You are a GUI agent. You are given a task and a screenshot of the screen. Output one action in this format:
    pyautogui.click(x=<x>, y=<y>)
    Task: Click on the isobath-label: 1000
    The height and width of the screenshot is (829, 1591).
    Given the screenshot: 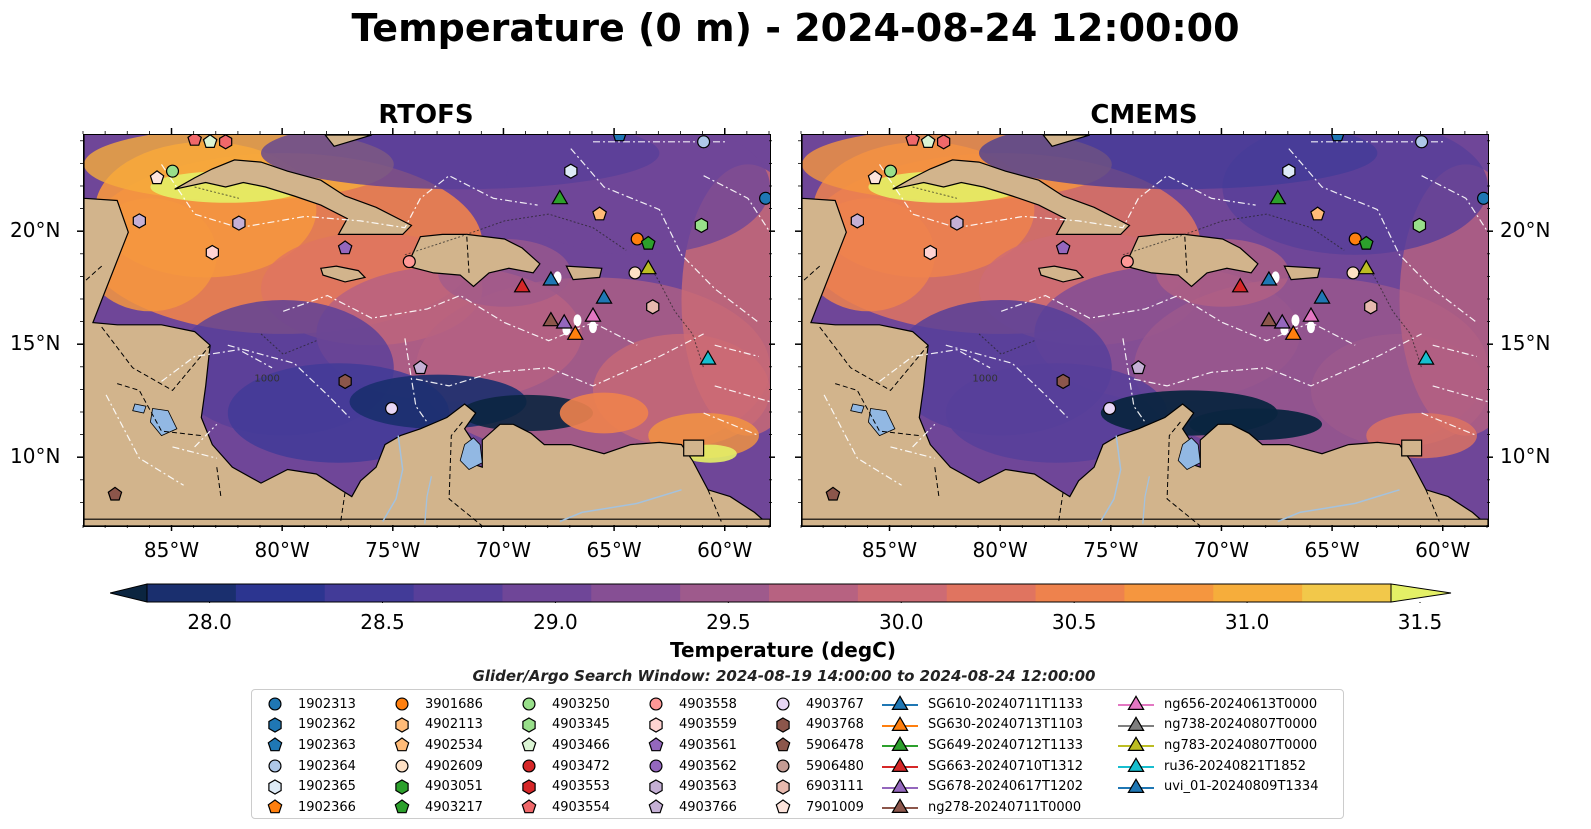 What is the action you would take?
    pyautogui.click(x=266, y=378)
    